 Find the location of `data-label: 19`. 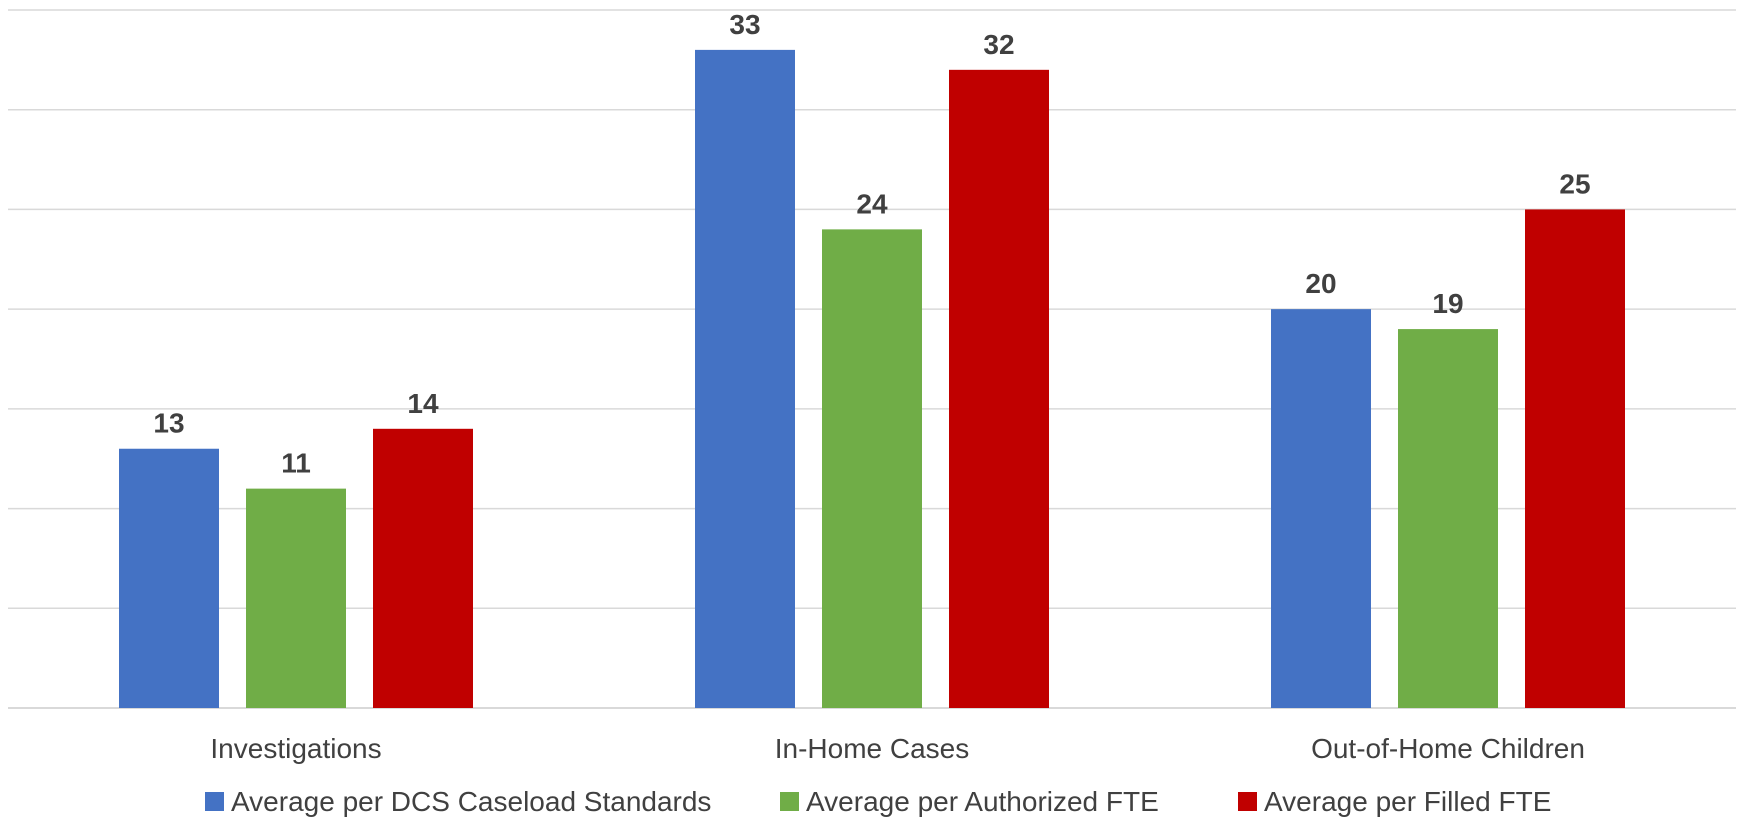

data-label: 19 is located at coordinates (1447, 303).